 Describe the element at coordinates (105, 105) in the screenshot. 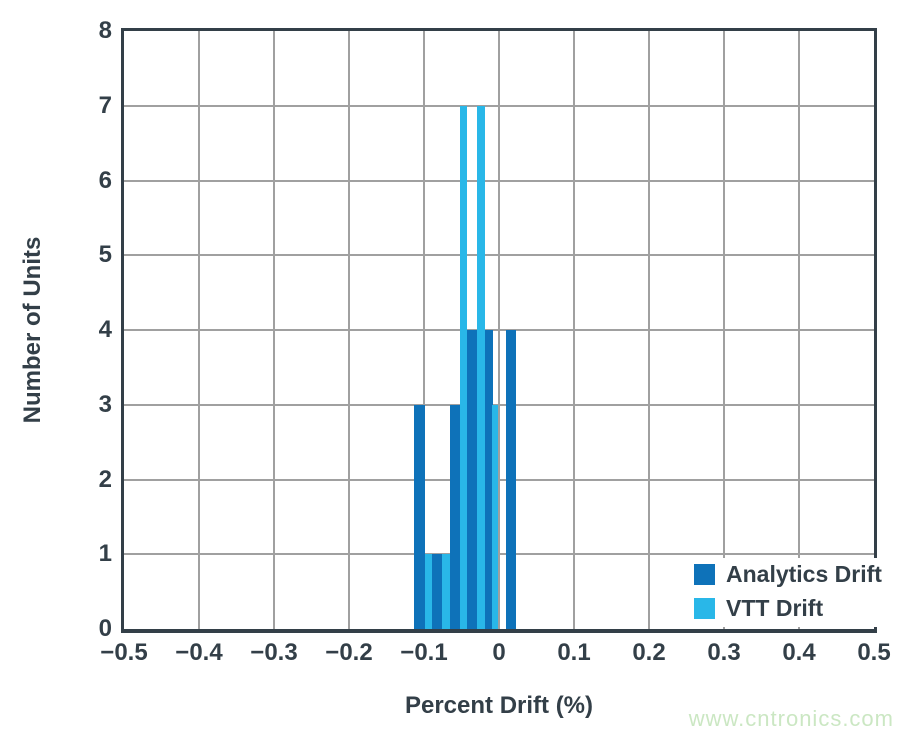

I see `y-tick-label: 7` at that location.